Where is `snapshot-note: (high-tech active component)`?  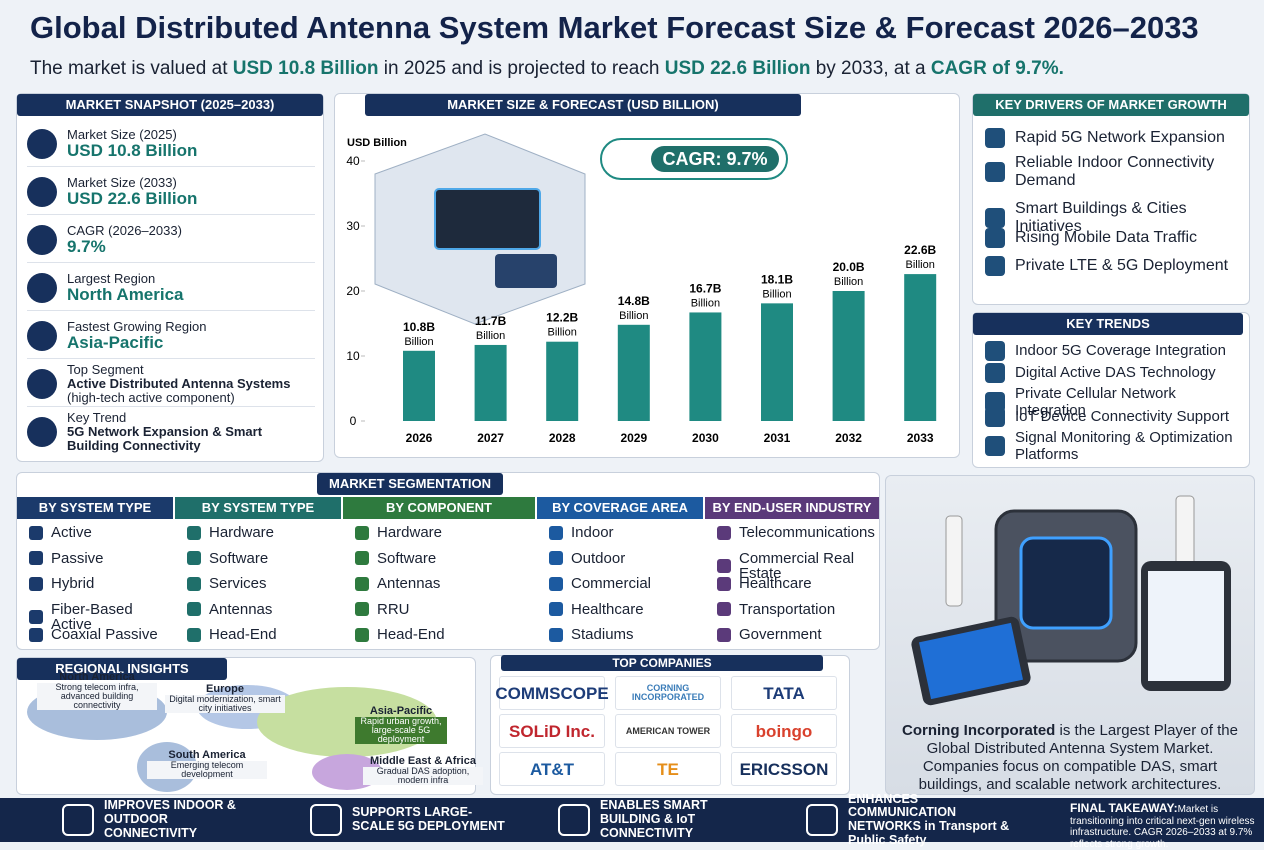
snapshot-note: (high-tech active component) is located at coordinates (151, 398).